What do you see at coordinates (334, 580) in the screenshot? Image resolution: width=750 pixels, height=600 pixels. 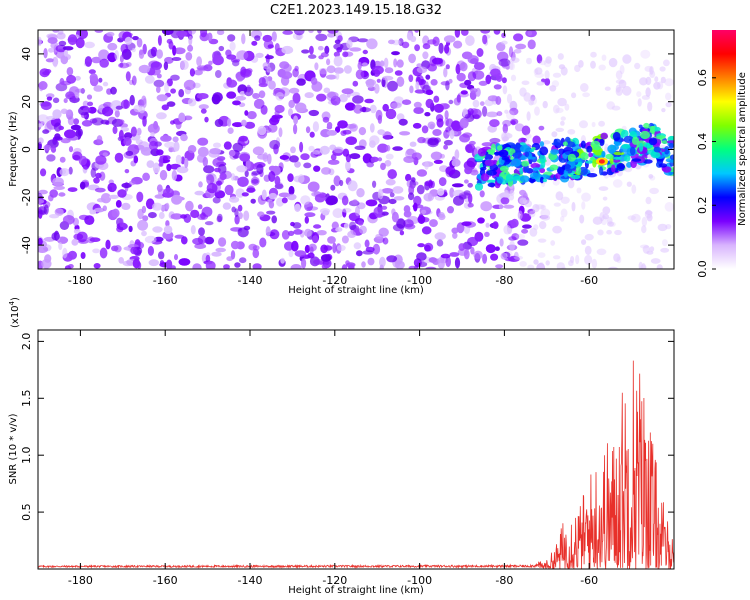 I see `x-tick-label: -120` at bounding box center [334, 580].